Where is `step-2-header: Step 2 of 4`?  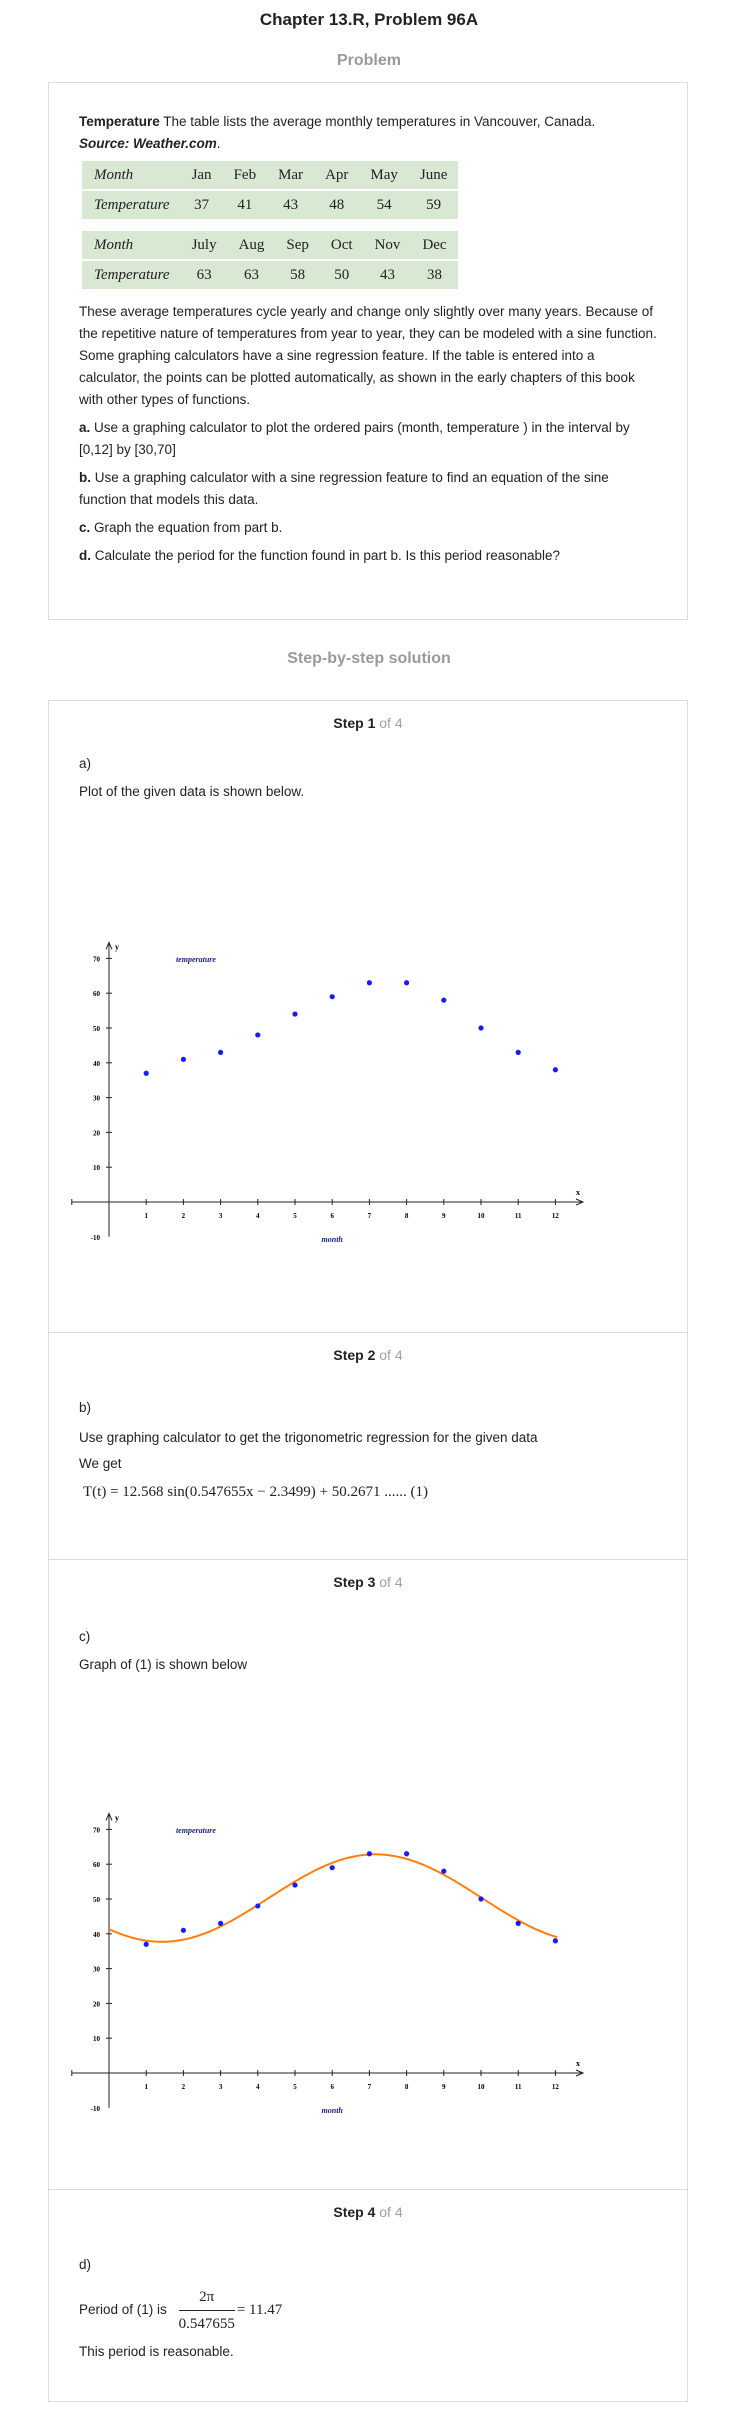 step-2-header: Step 2 of 4 is located at coordinates (368, 1348).